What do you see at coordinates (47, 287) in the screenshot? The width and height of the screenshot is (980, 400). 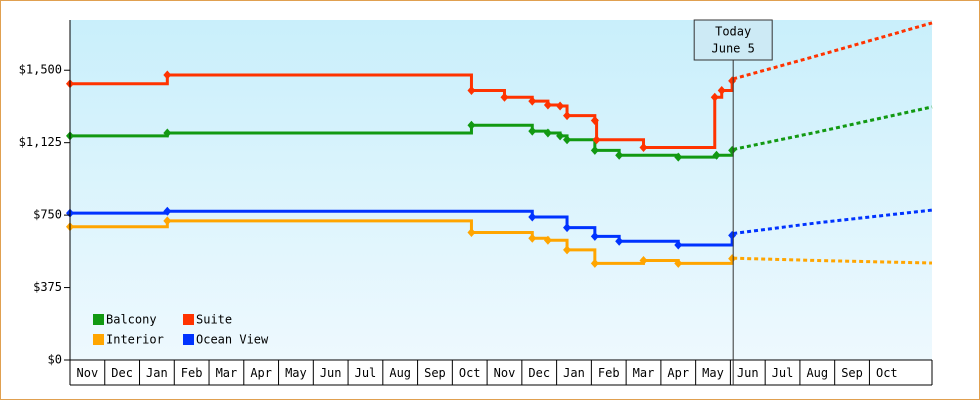 I see `y-tick-label: $375` at bounding box center [47, 287].